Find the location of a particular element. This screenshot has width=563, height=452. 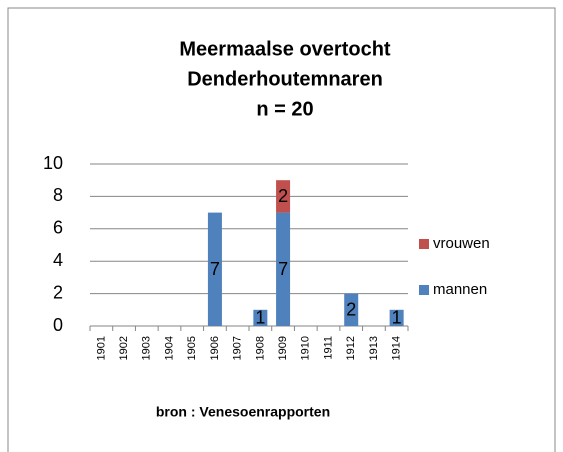

y-tick-label: 6 is located at coordinates (58, 228).